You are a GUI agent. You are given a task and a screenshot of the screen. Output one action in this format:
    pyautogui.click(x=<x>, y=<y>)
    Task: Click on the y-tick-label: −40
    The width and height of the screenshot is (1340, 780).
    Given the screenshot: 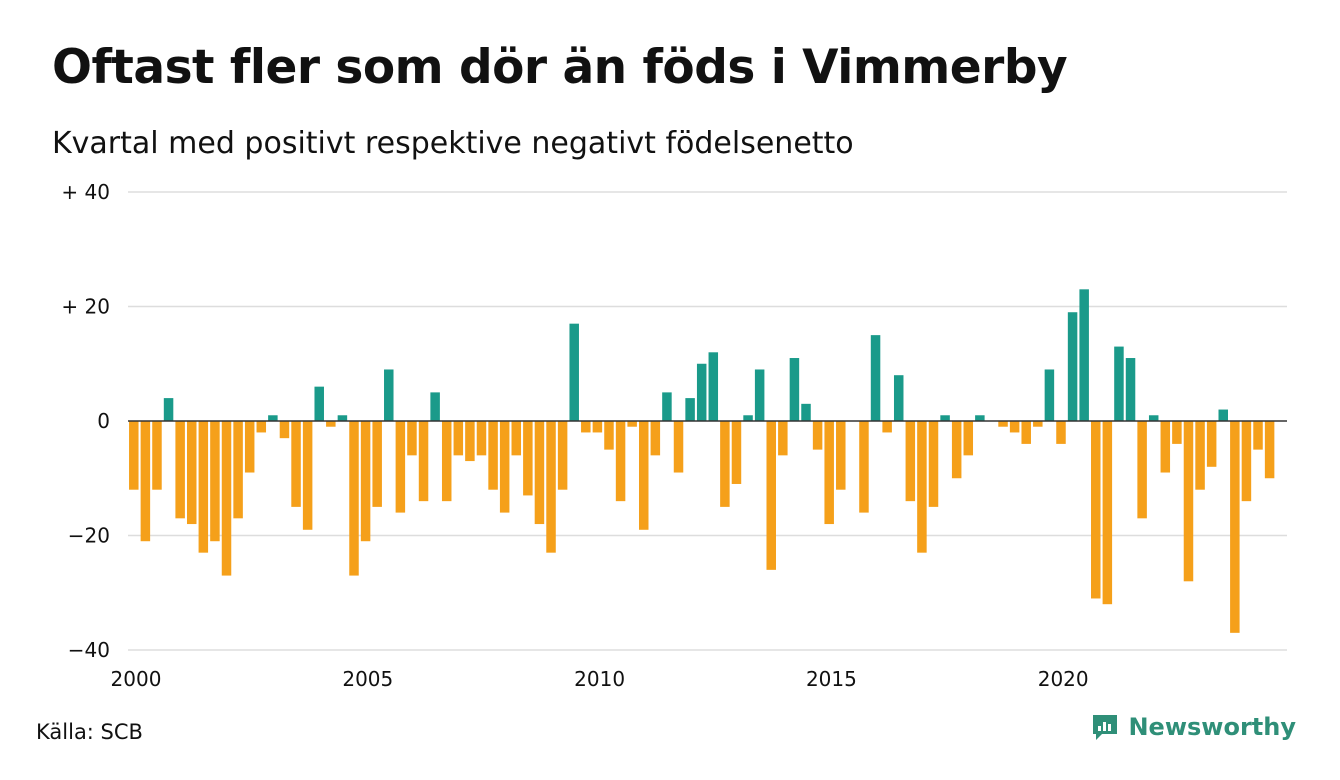 What is the action you would take?
    pyautogui.click(x=89, y=650)
    